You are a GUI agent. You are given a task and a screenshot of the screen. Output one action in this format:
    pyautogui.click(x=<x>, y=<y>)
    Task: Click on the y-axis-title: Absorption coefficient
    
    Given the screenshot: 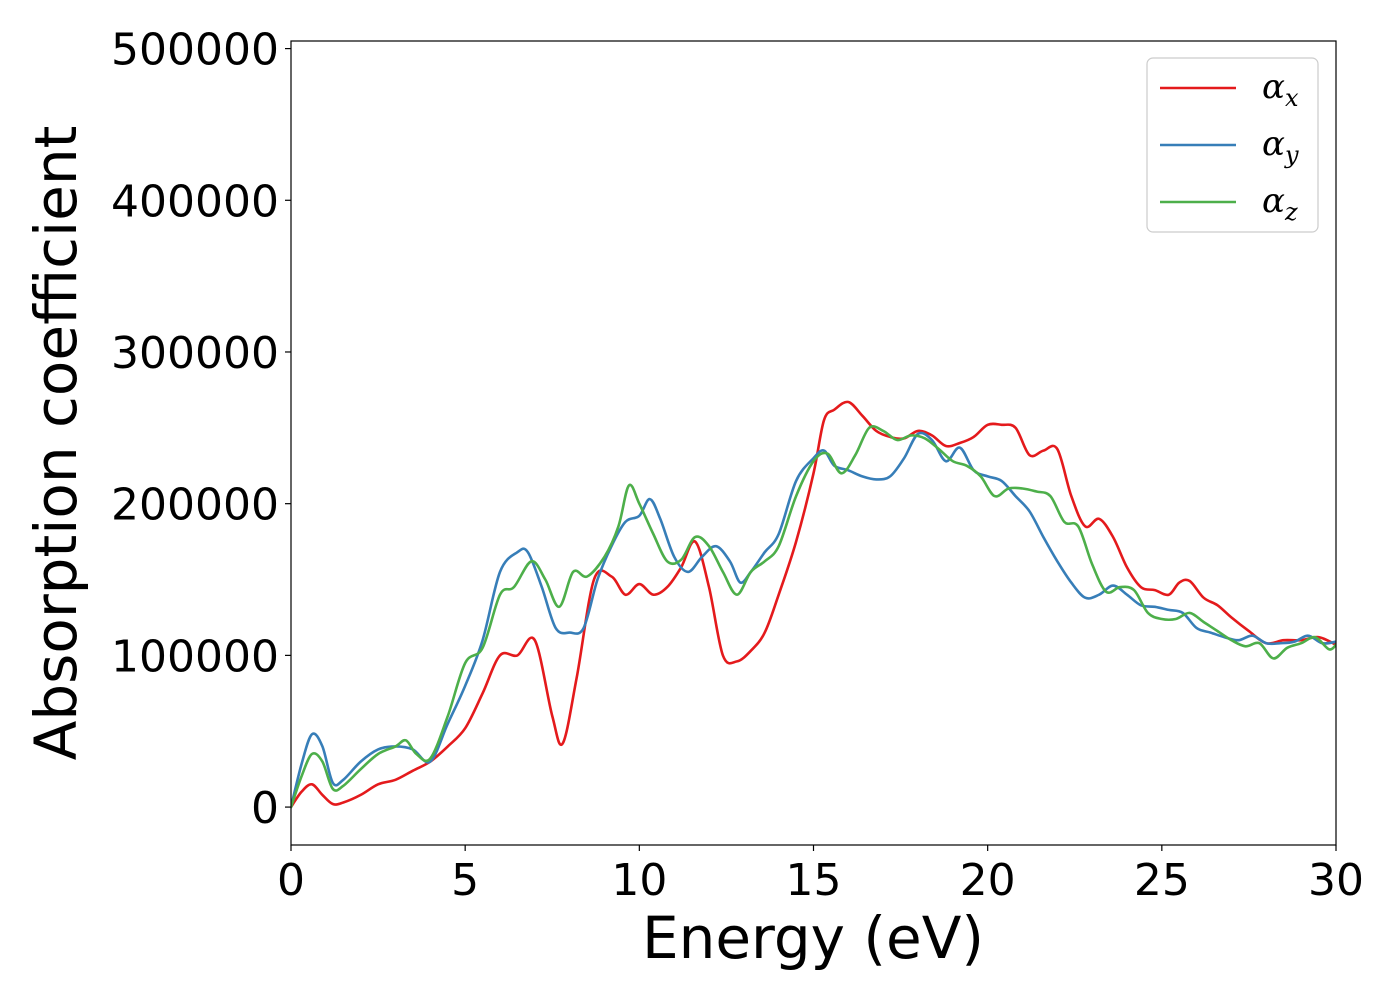 What is the action you would take?
    pyautogui.click(x=56, y=443)
    